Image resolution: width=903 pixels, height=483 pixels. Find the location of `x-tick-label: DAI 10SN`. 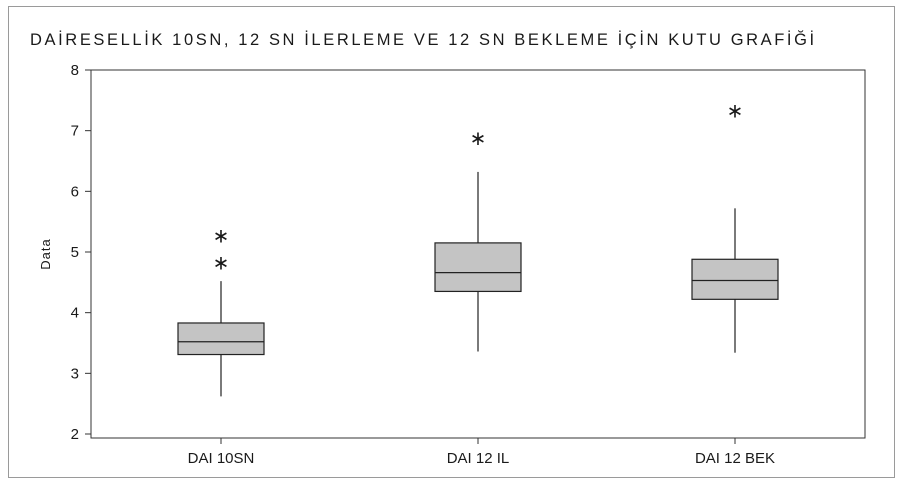

x-tick-label: DAI 10SN is located at coordinates (221, 458).